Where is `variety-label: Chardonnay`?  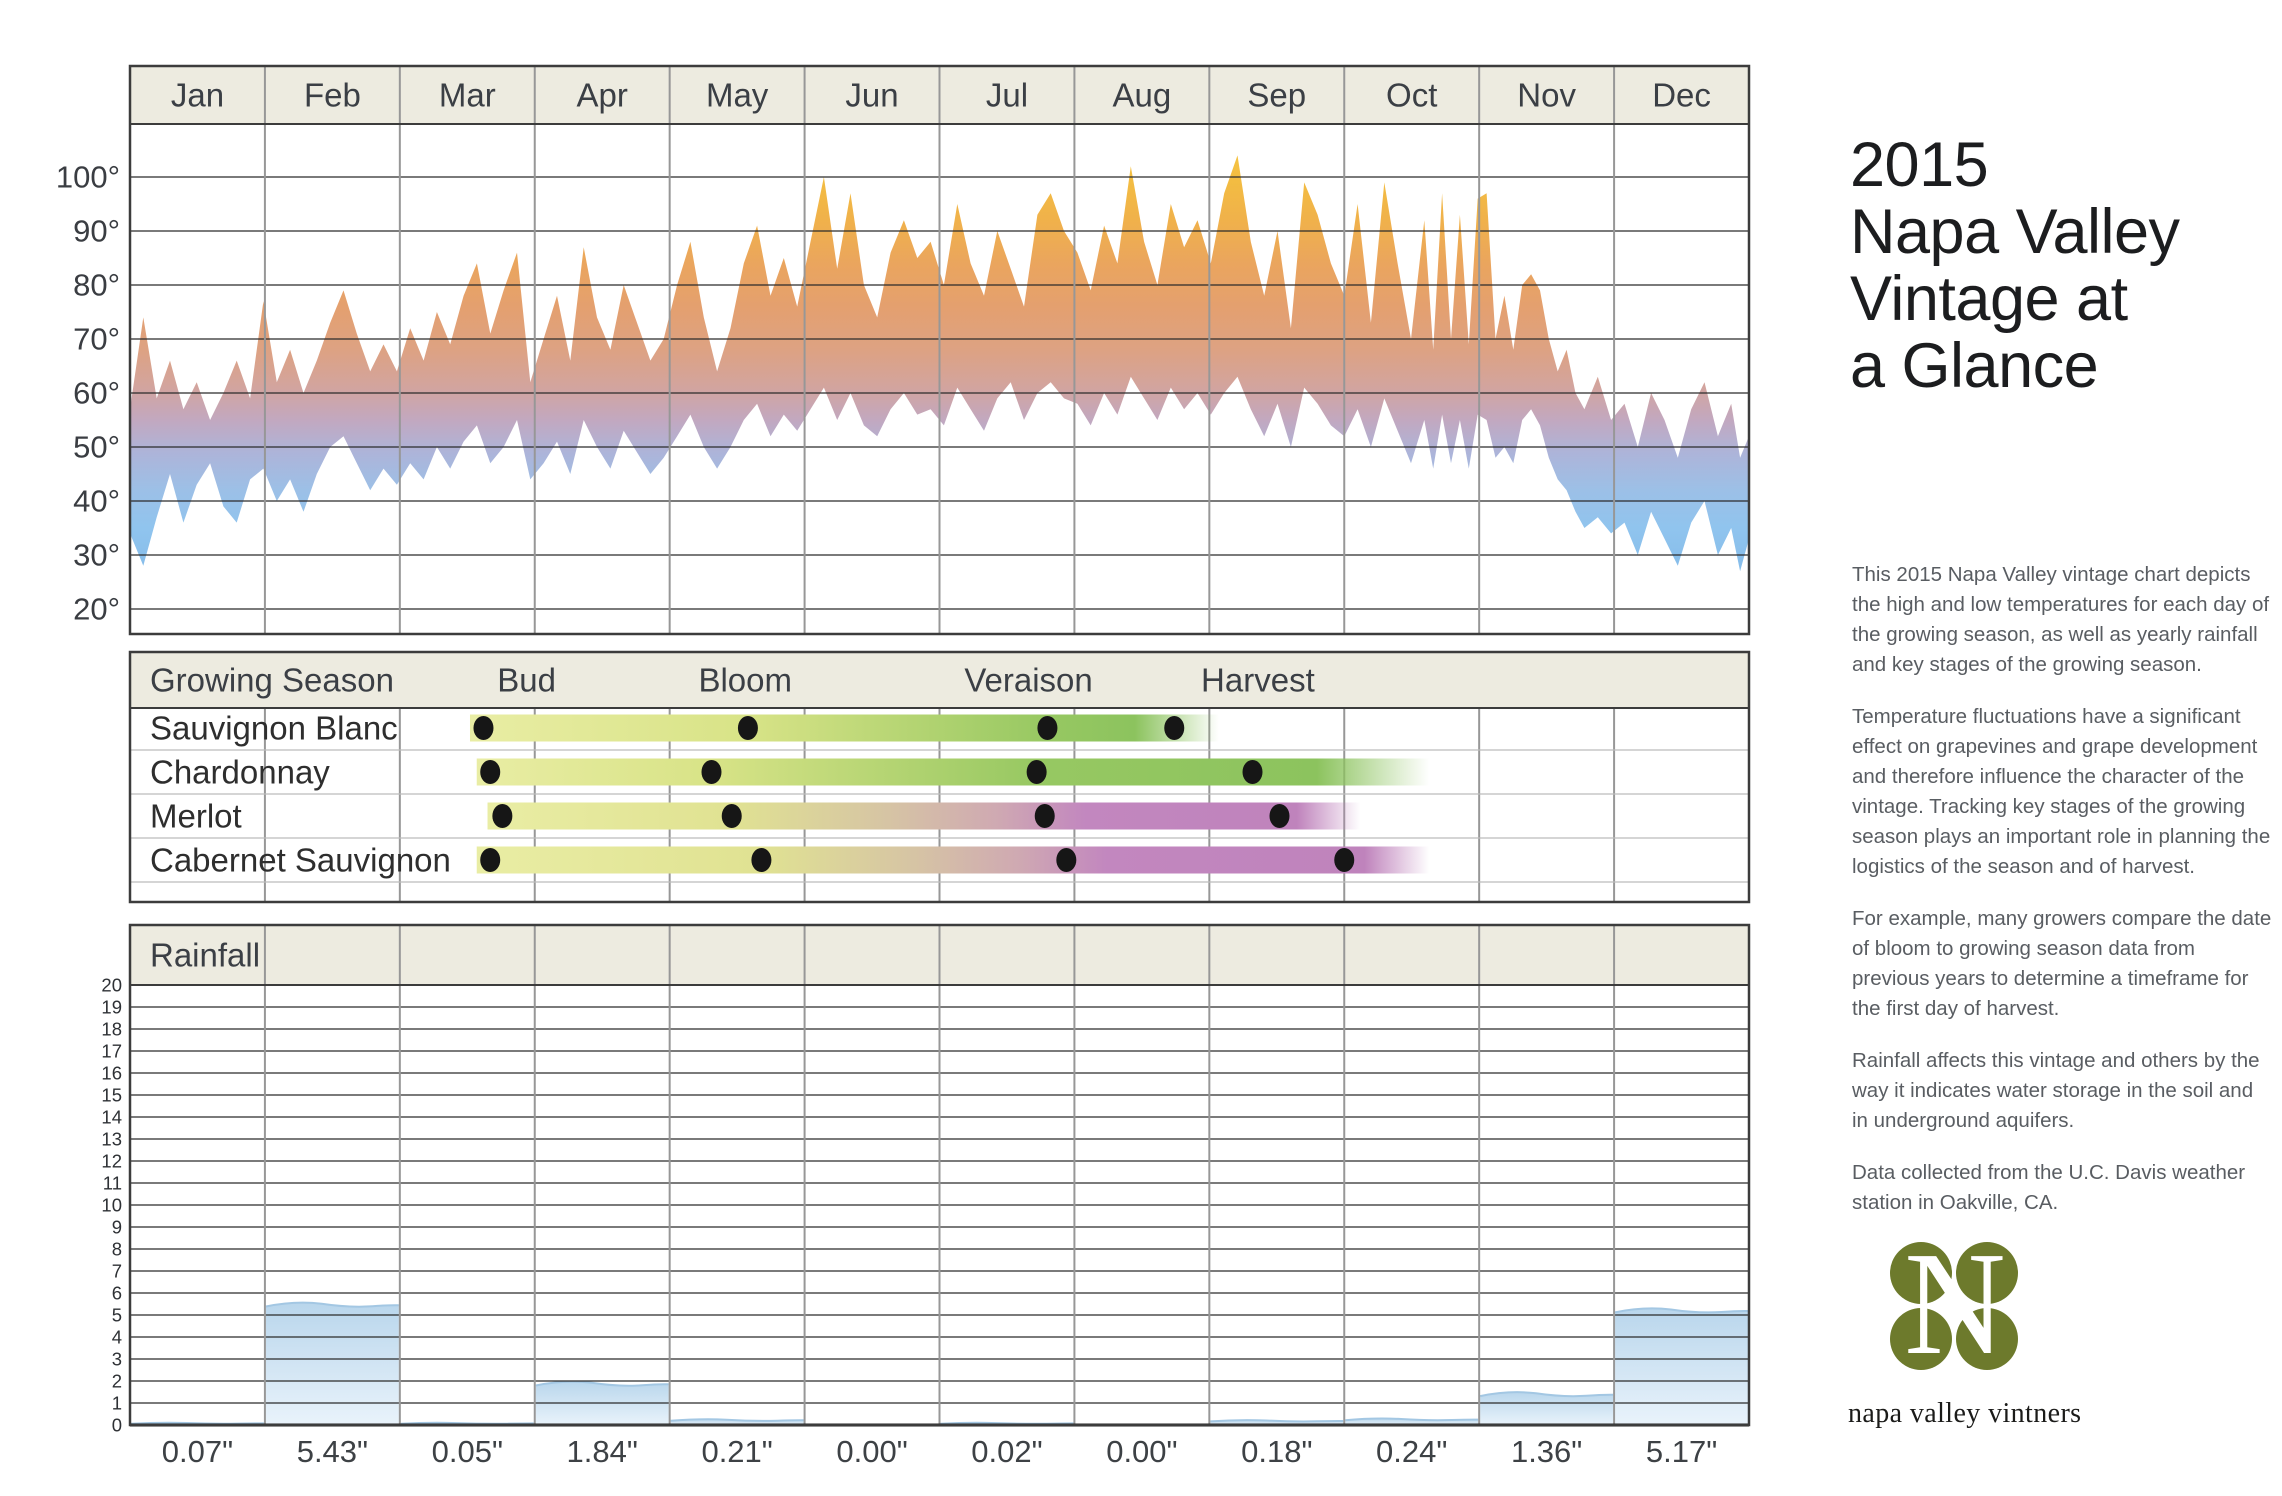
variety-label: Chardonnay is located at coordinates (240, 772).